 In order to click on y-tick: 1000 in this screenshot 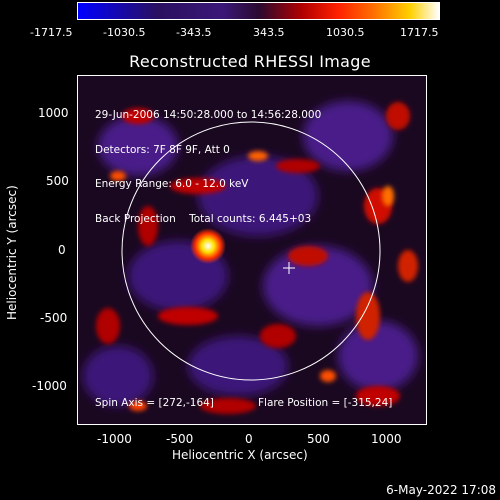, I will do `click(53, 113)`.